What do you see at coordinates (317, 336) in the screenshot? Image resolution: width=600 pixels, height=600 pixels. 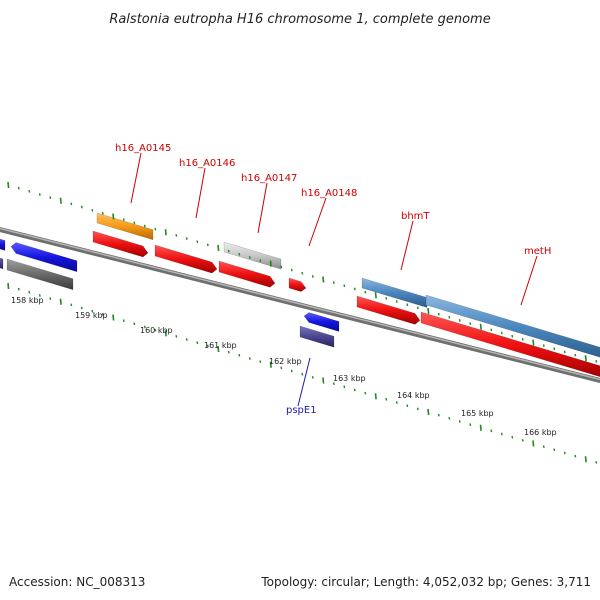 I see `feature-cds-pspe1` at bounding box center [317, 336].